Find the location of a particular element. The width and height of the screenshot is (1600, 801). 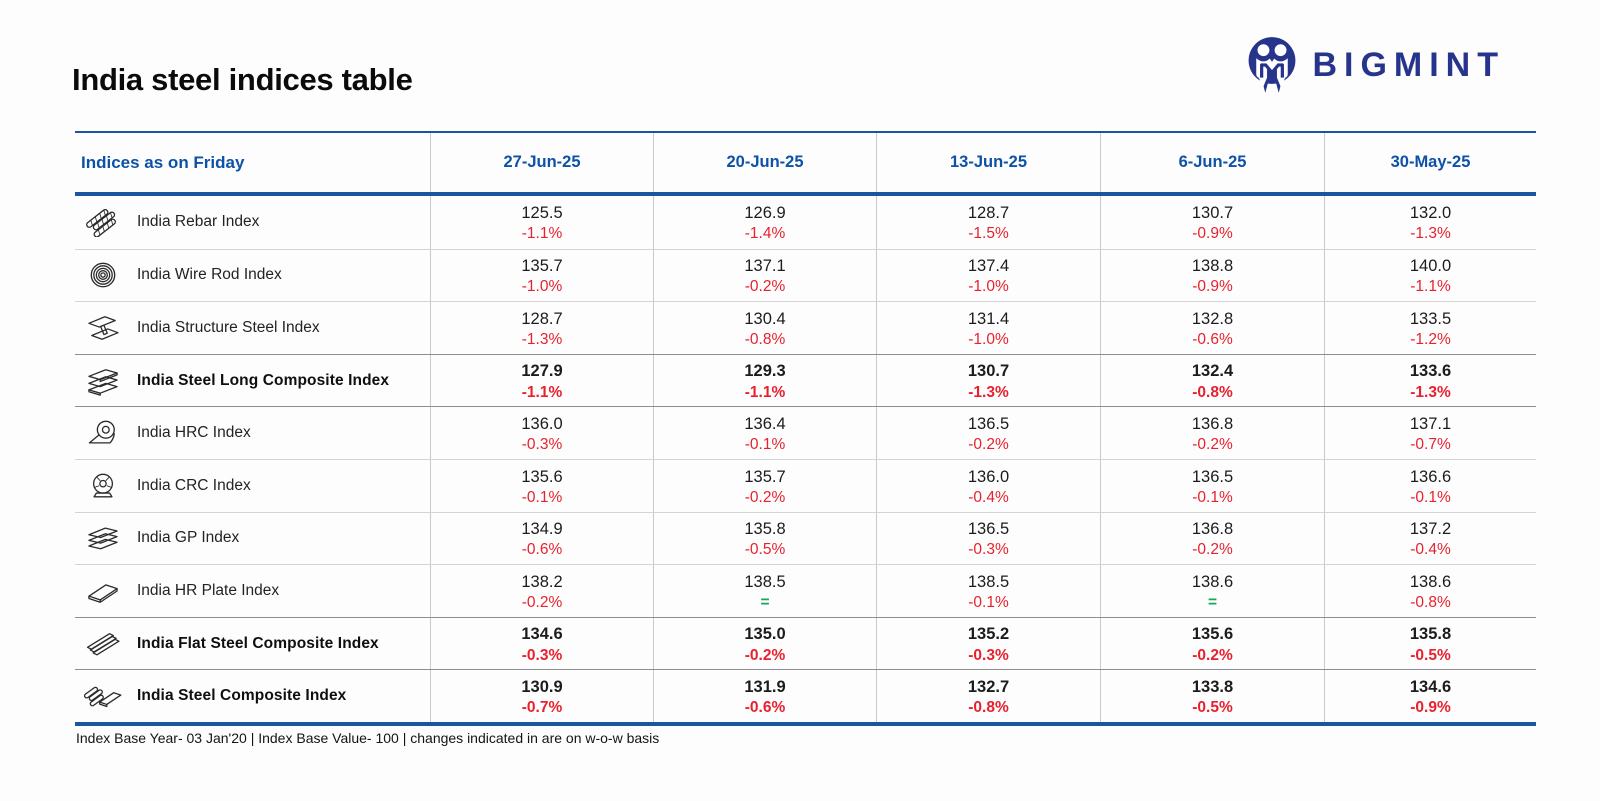

index-value-cell: 134.6 -0.3% is located at coordinates (541, 643).